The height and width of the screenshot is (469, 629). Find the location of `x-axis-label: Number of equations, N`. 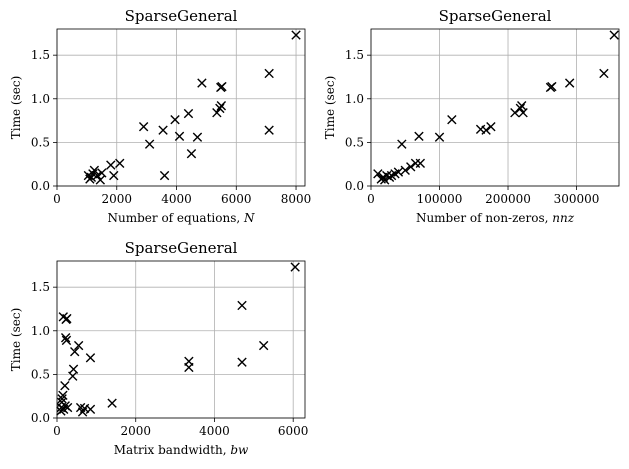

x-axis-label: Number of equations, N is located at coordinates (182, 218).